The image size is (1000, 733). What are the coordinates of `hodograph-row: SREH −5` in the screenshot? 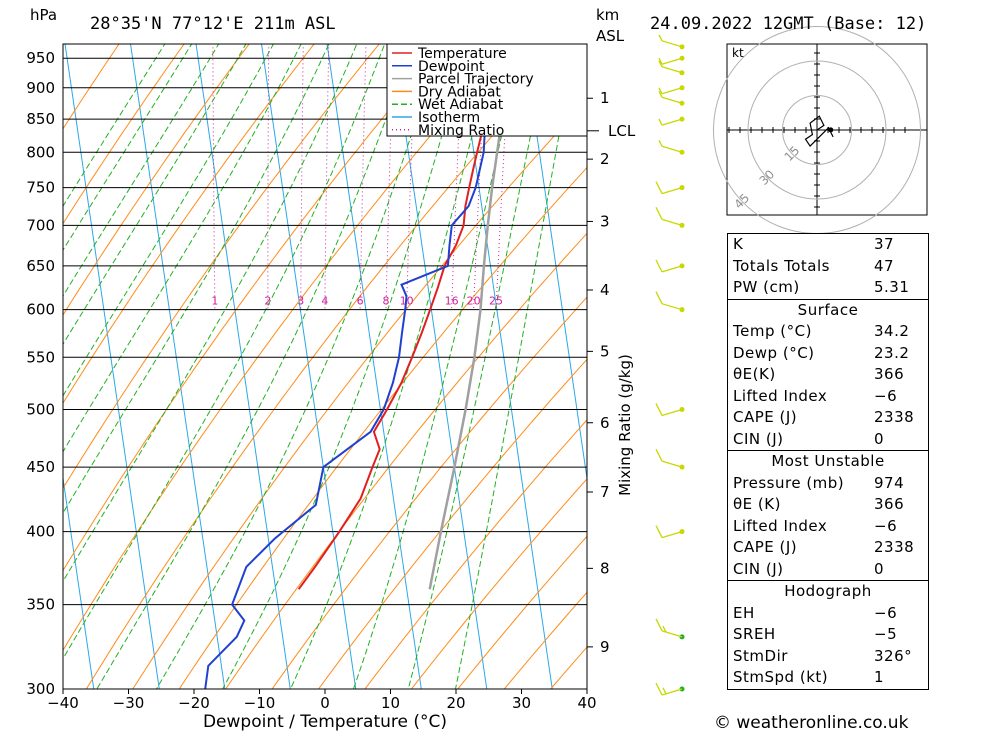 It's located at (828, 635).